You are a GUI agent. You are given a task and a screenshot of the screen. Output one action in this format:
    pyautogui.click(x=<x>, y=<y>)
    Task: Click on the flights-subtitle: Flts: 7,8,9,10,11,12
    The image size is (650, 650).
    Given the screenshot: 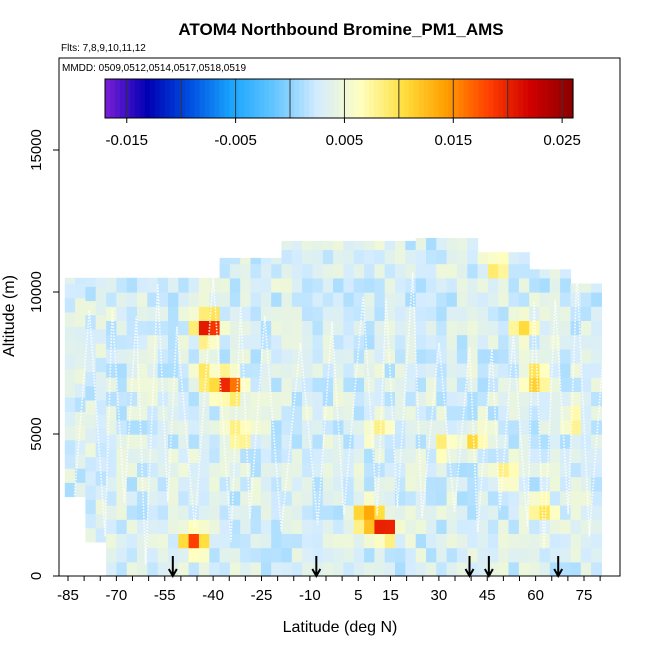 What is the action you would take?
    pyautogui.click(x=103, y=48)
    